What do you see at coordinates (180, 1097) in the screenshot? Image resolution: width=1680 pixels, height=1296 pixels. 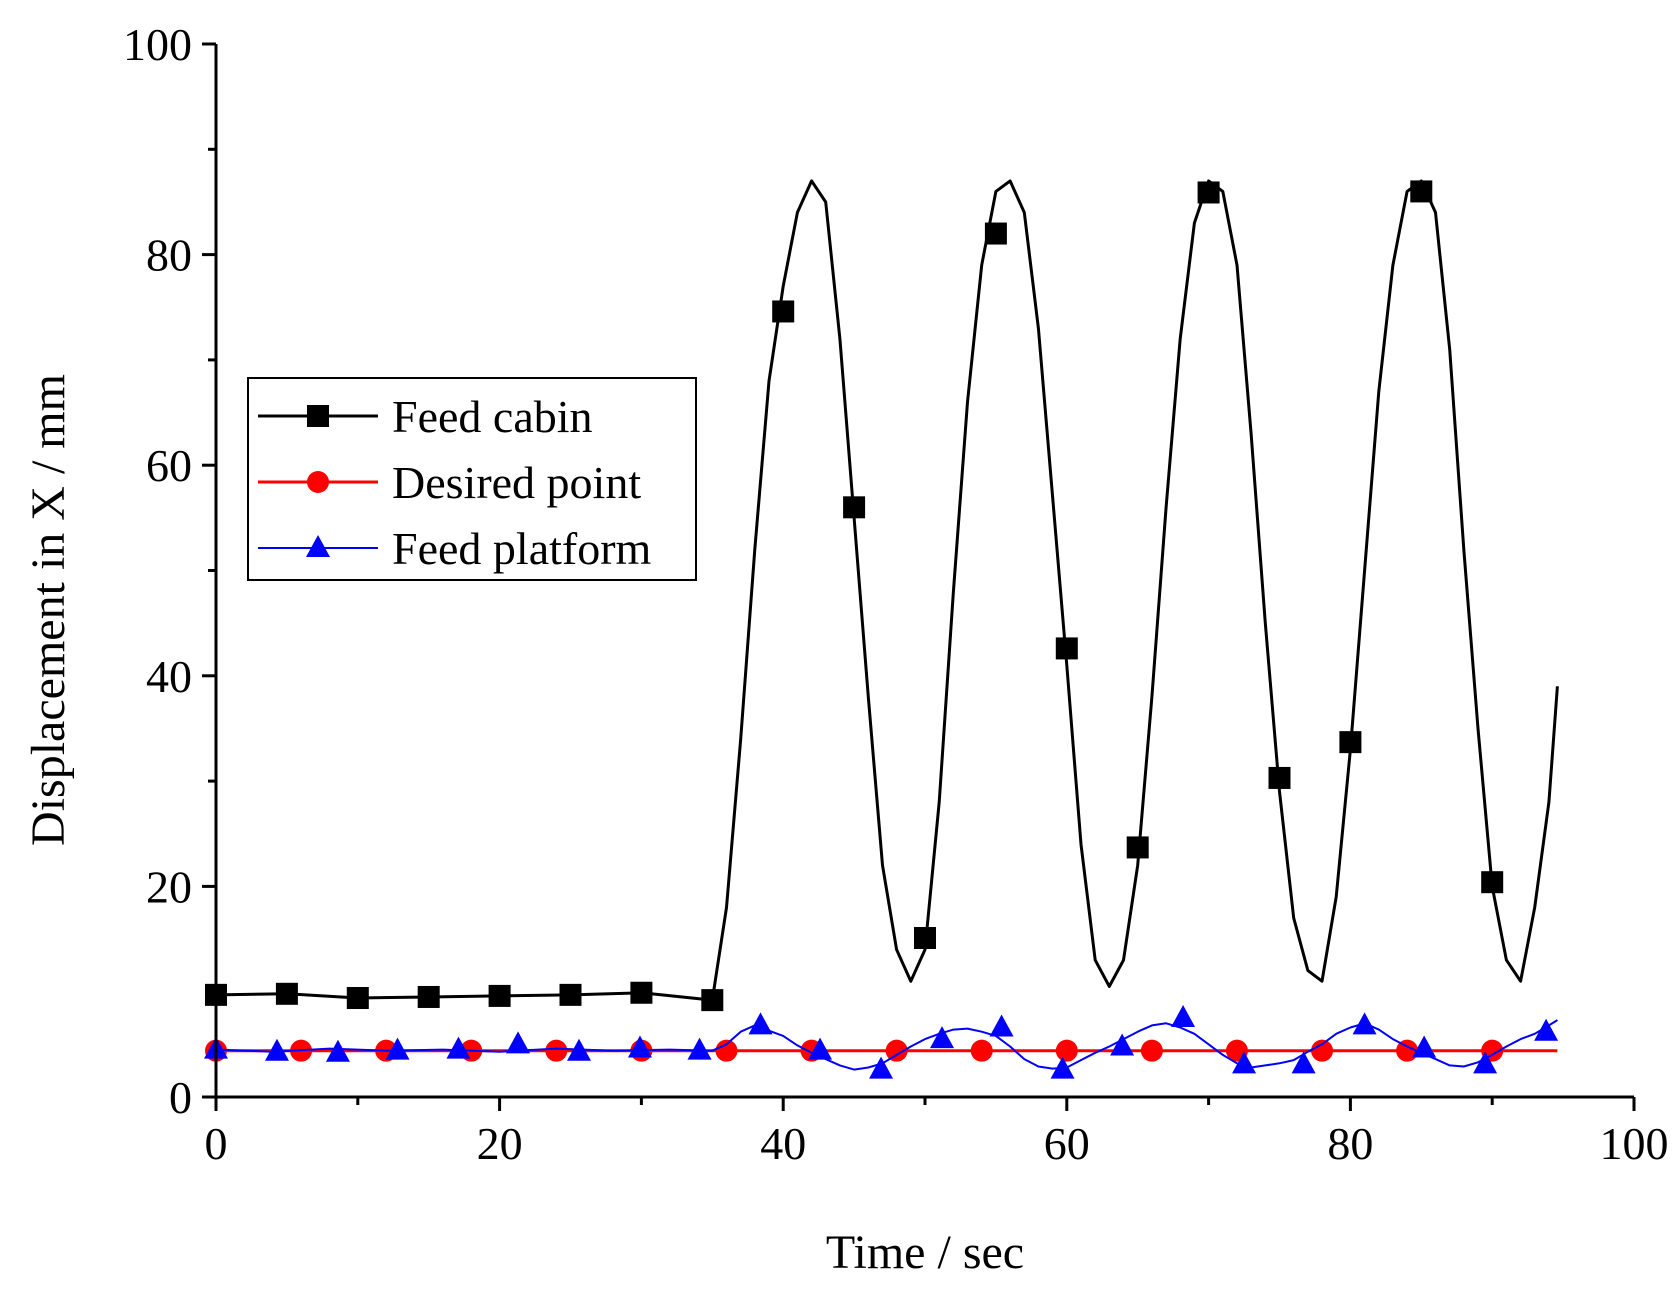 I see `y-tick-label: 0` at bounding box center [180, 1097].